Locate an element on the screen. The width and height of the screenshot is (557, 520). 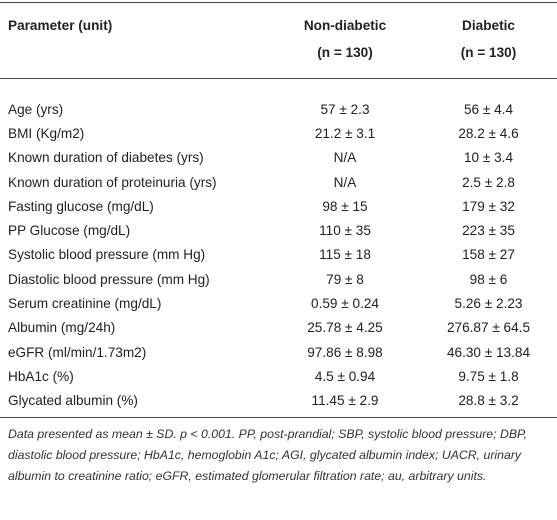
value-cell: 11.45 ± 2.9 is located at coordinates (345, 401).